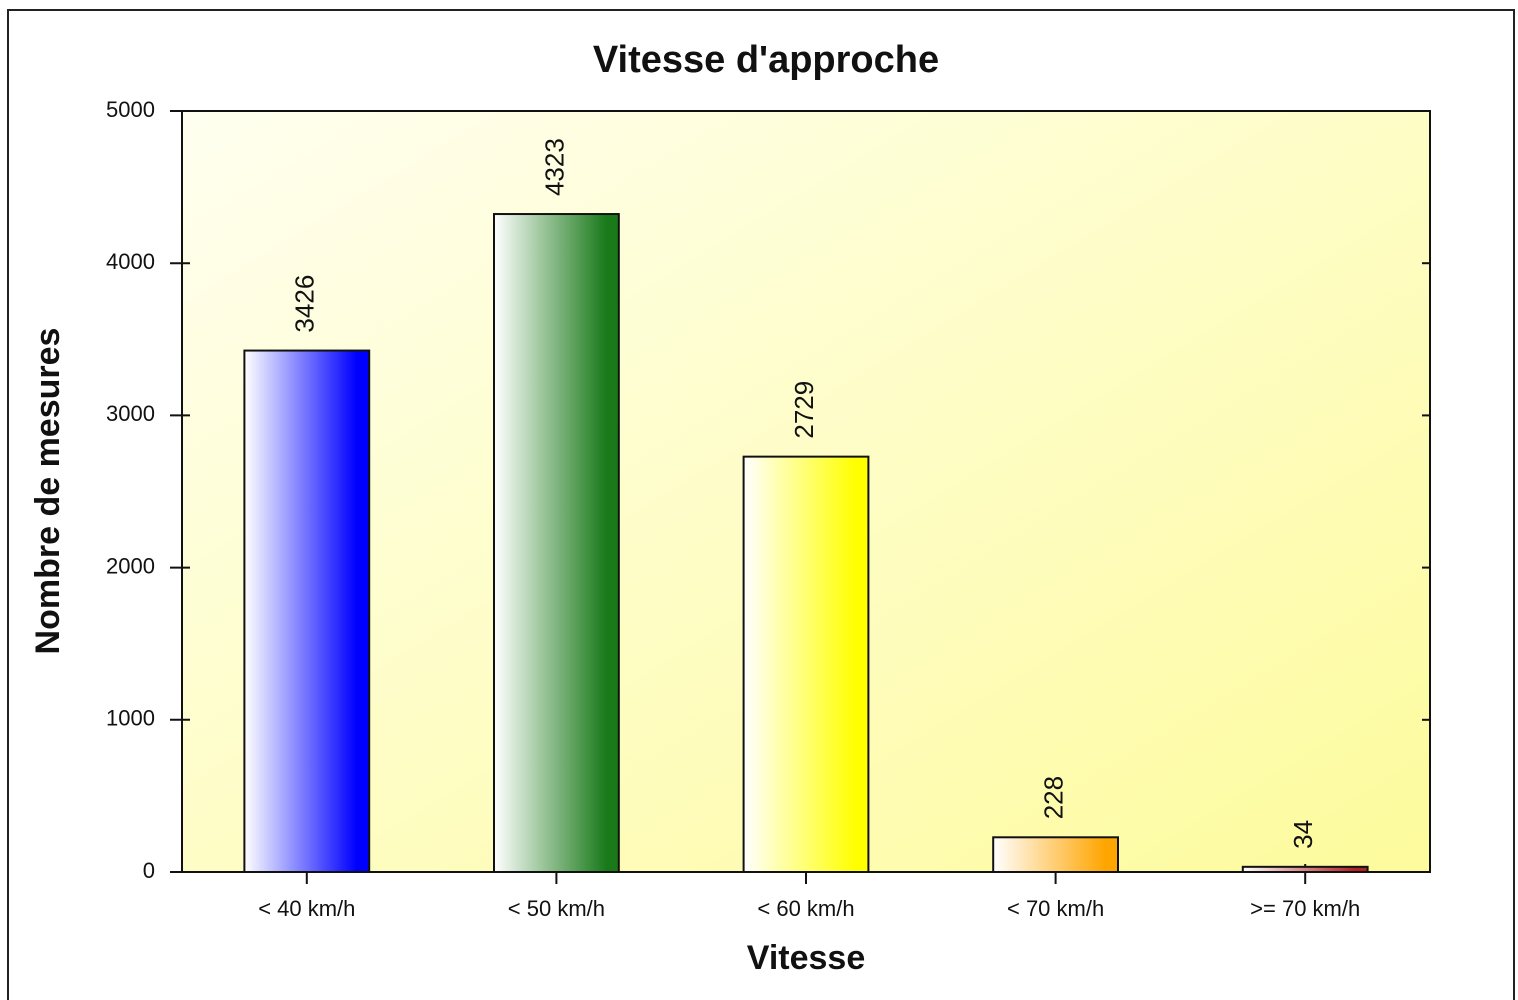  What do you see at coordinates (48, 491) in the screenshot?
I see `y-axis-label: Nombre de mesures` at bounding box center [48, 491].